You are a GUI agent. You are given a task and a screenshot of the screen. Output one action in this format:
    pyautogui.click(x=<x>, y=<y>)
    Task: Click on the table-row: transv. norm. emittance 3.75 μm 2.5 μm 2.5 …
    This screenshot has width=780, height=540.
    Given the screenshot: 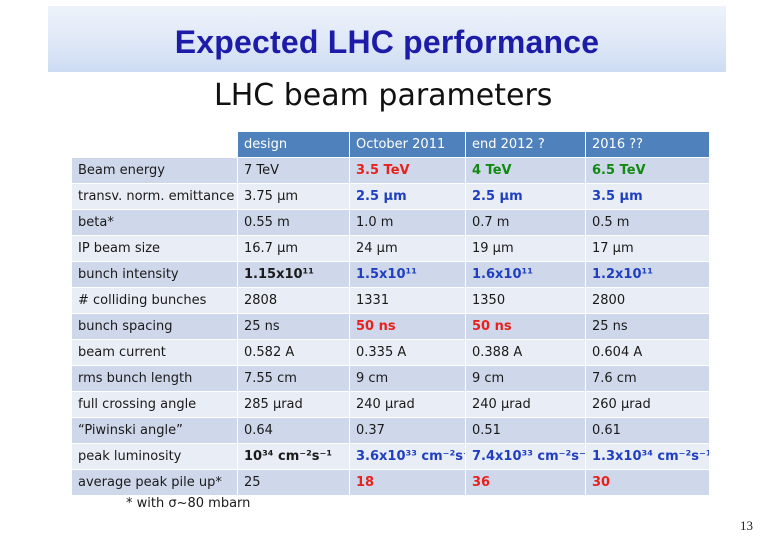 What is the action you would take?
    pyautogui.click(x=390, y=196)
    